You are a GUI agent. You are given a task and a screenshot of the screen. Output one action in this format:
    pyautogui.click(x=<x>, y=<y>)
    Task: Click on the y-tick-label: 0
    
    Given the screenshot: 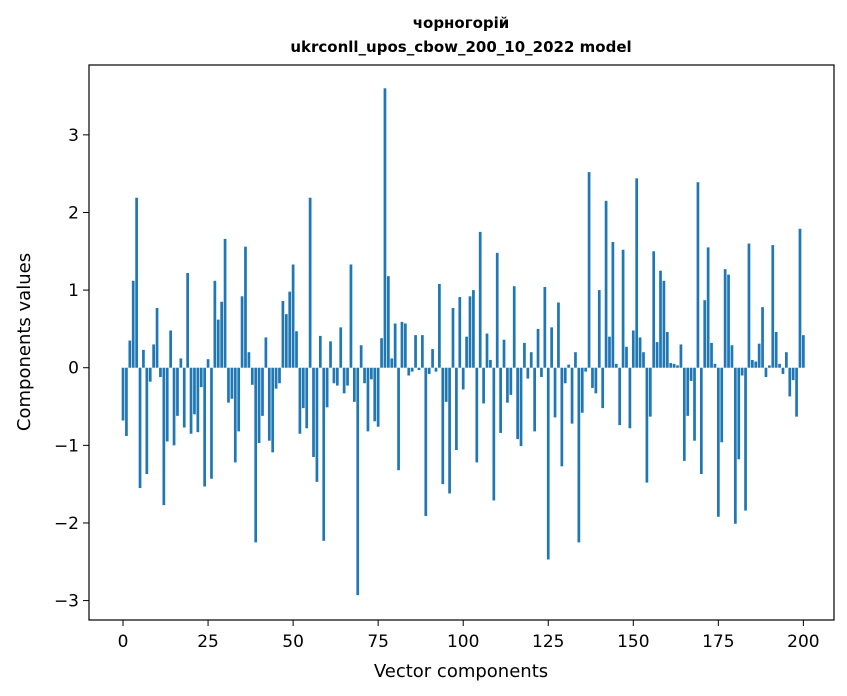 What is the action you would take?
    pyautogui.click(x=73, y=369)
    